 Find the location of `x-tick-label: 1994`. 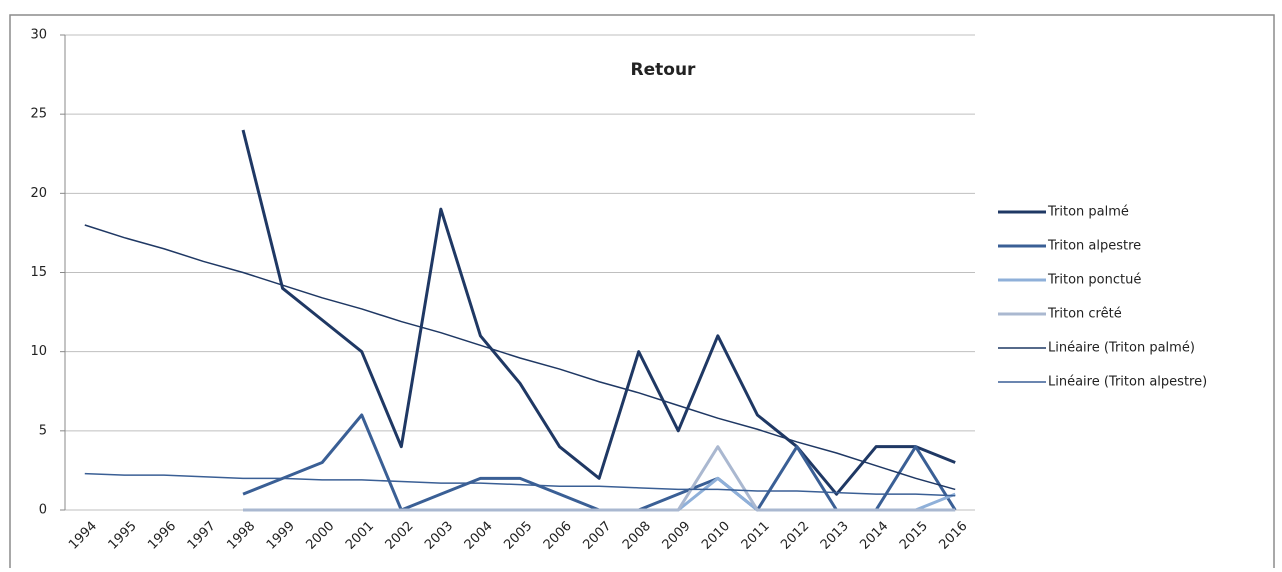

x-tick-label: 1994 is located at coordinates (83, 536).